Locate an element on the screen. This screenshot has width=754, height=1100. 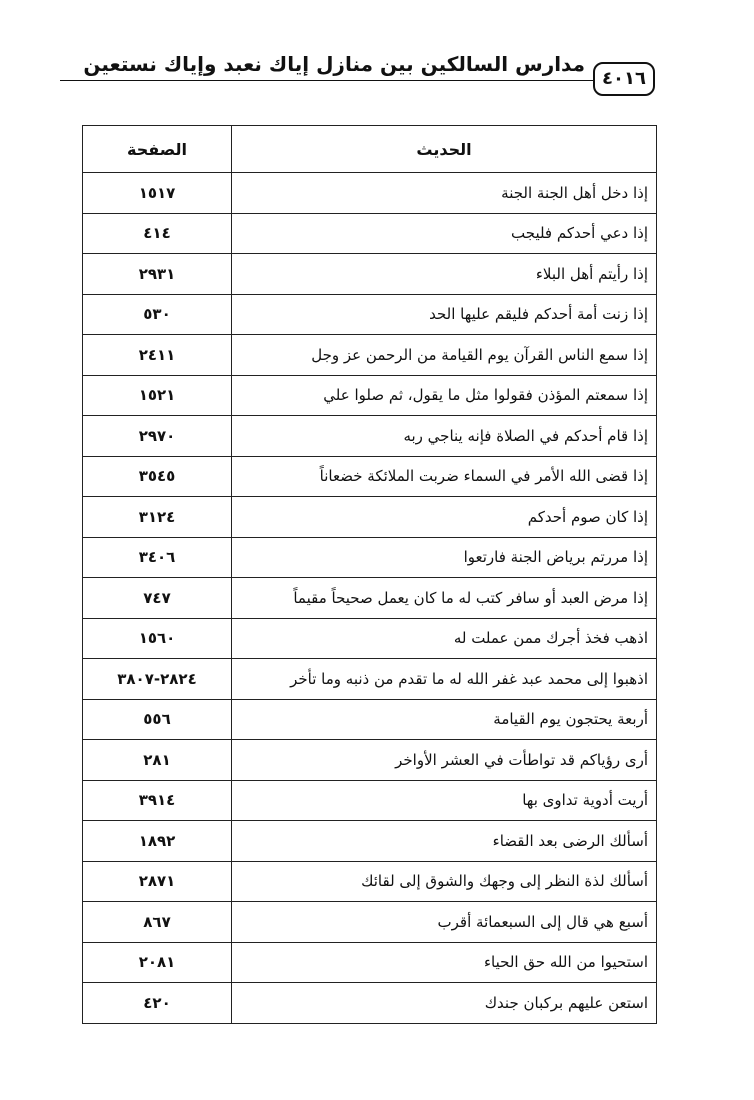
table-row: أريت أدوية تداوى بها ٣٩١٤ is located at coordinates (369, 800).